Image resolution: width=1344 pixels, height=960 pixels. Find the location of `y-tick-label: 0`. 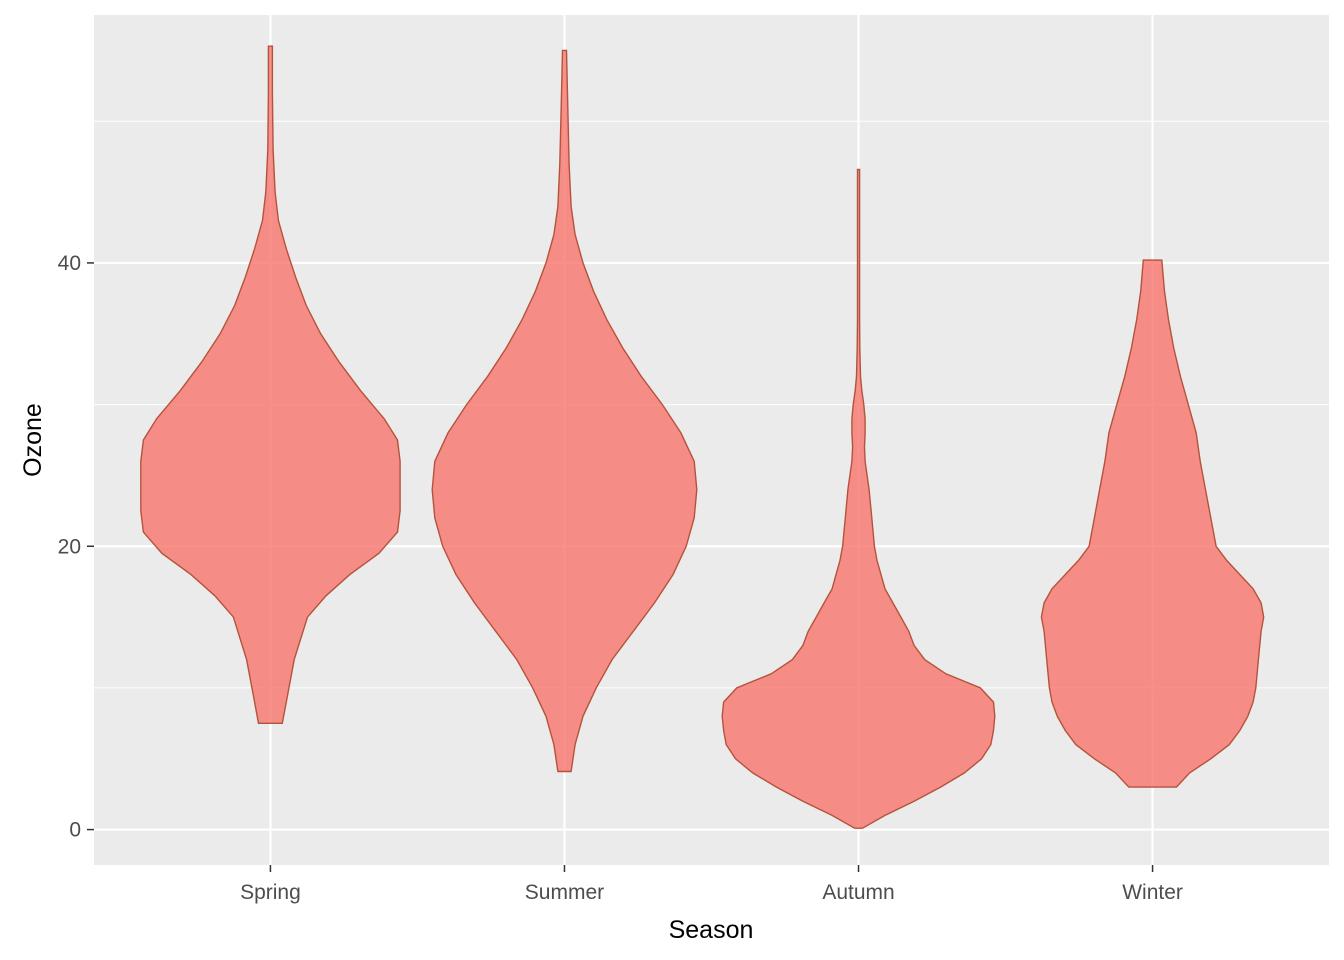

y-tick-label: 0 is located at coordinates (75, 830).